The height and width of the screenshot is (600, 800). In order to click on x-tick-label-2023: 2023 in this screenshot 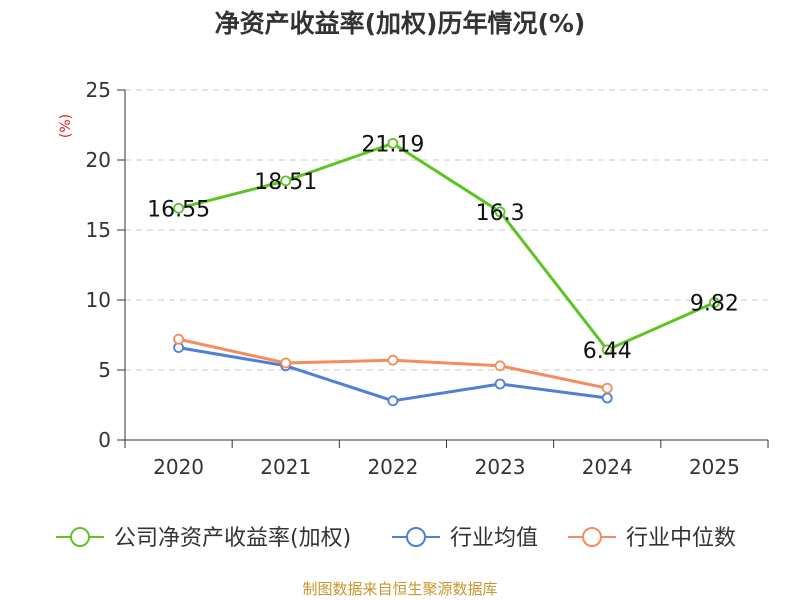, I will do `click(500, 467)`.